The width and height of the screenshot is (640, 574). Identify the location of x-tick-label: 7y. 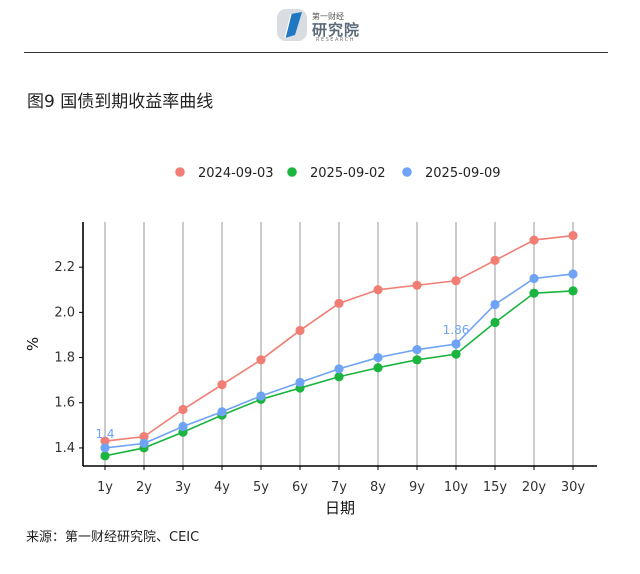
(339, 487).